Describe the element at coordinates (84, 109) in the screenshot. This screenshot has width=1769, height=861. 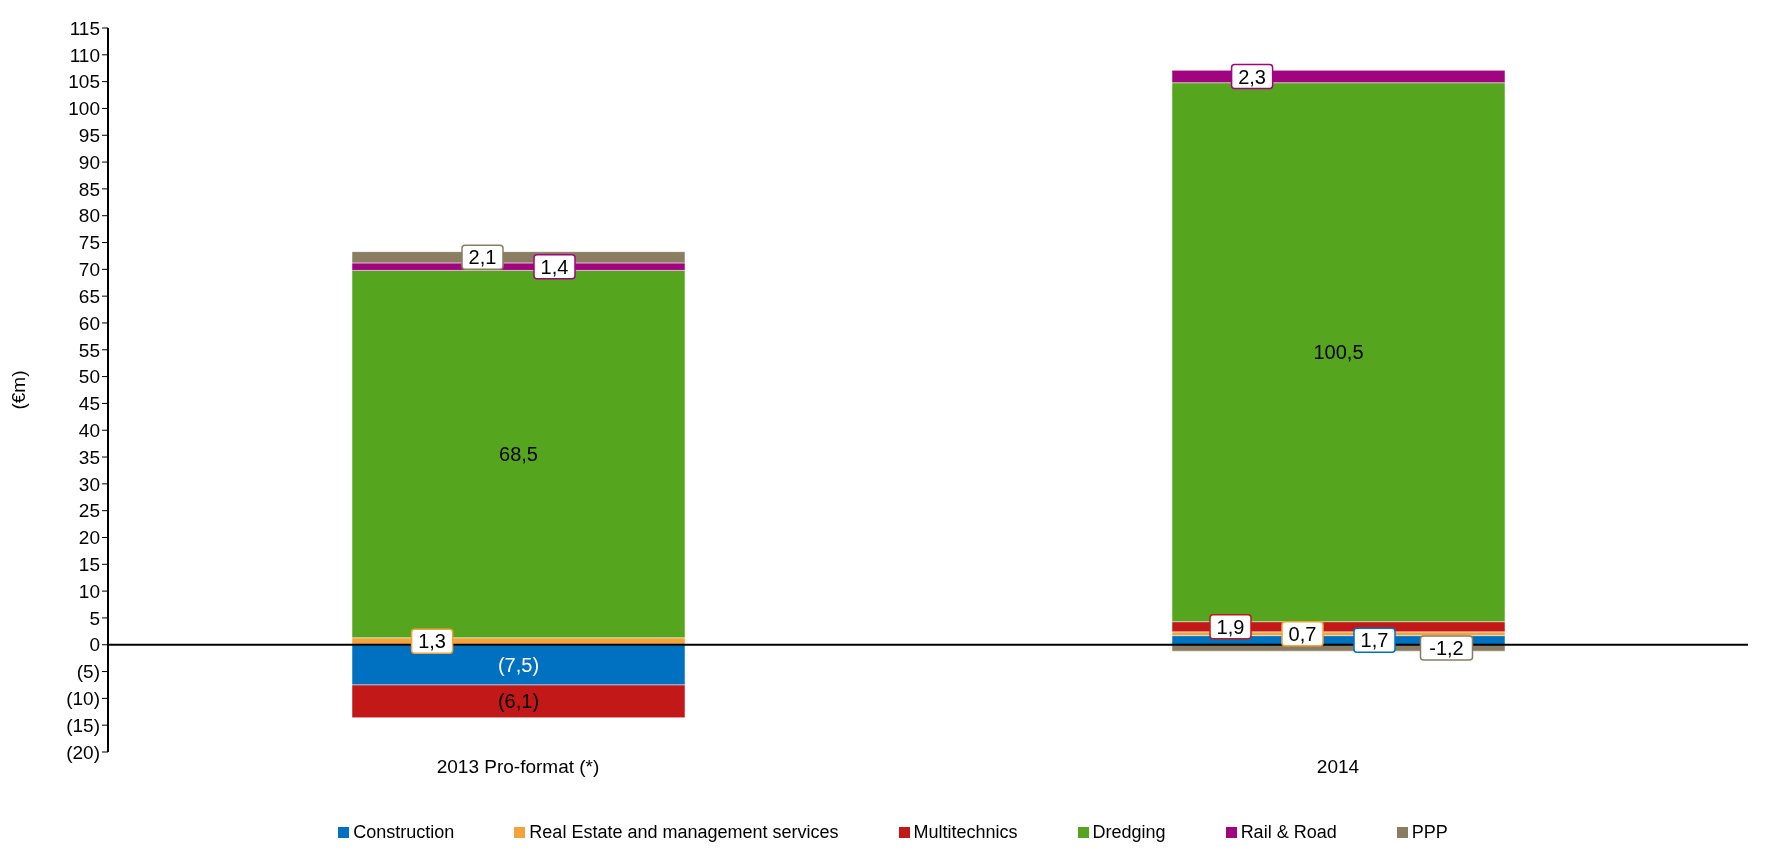
I see `y-tick-label: 100` at that location.